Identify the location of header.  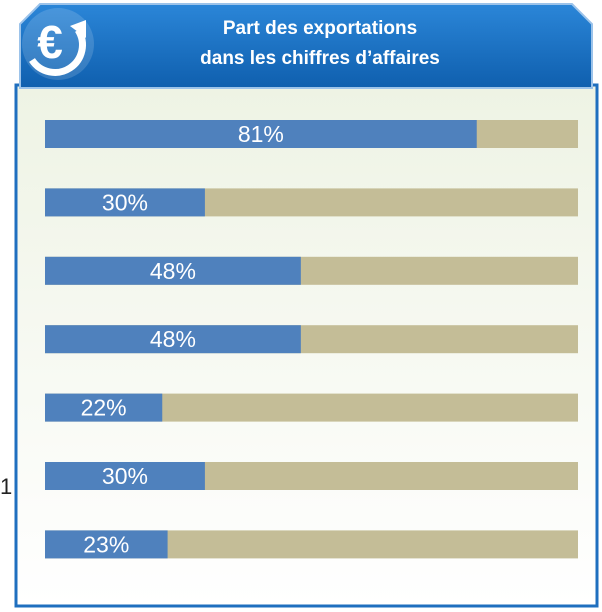
(306, 46).